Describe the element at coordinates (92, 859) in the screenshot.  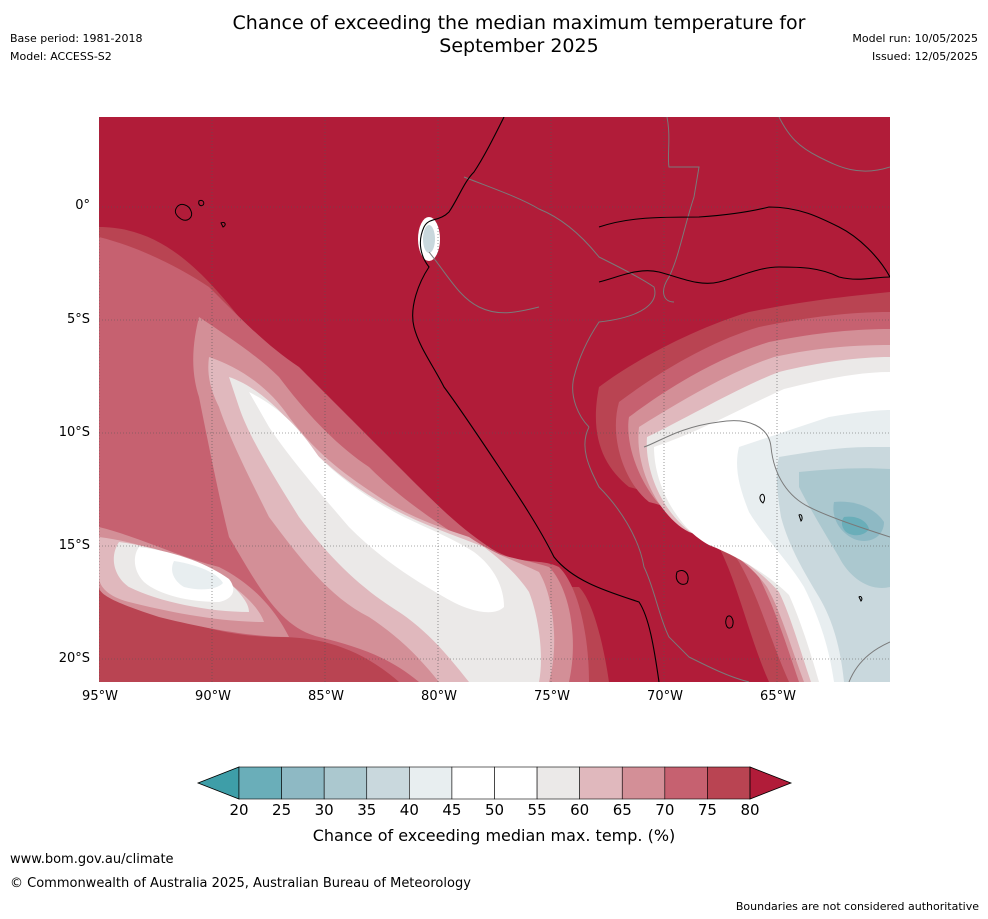
I see `footer-url: www.bom.gov.au/climate` at that location.